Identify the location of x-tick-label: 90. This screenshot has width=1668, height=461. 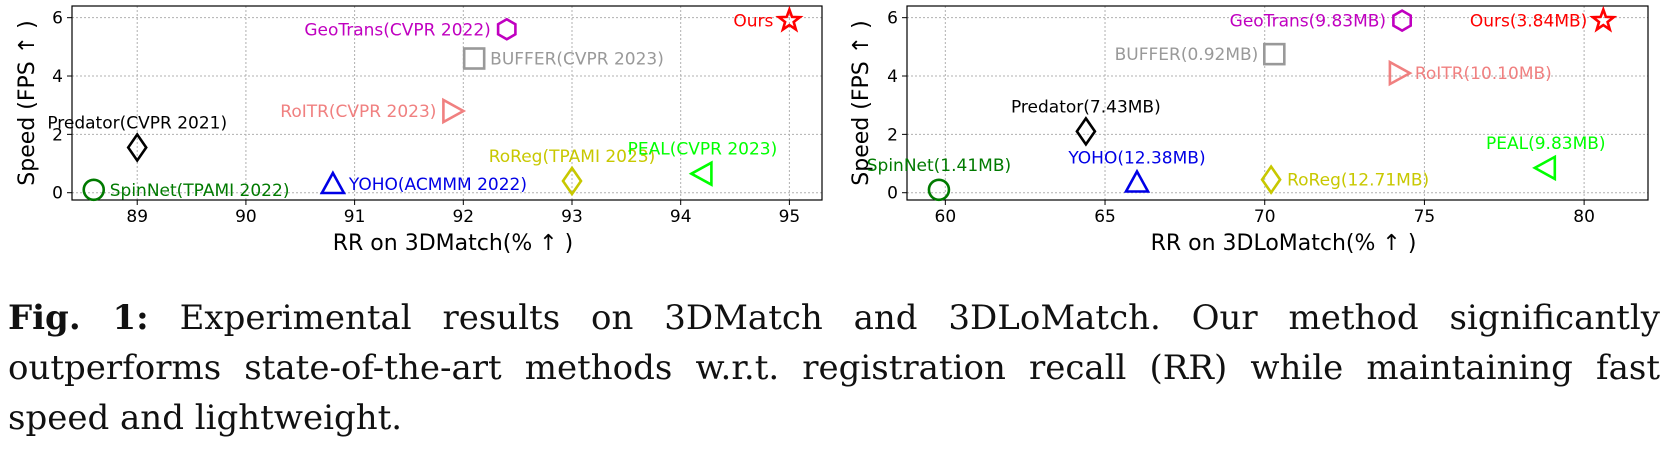
(246, 217).